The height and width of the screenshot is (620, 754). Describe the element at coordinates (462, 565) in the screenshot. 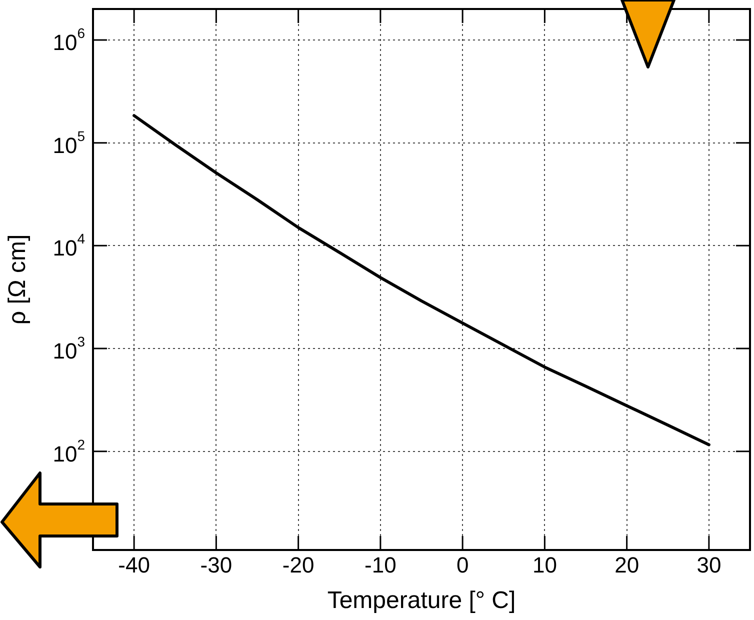

I see `x-tick-label: 0` at that location.